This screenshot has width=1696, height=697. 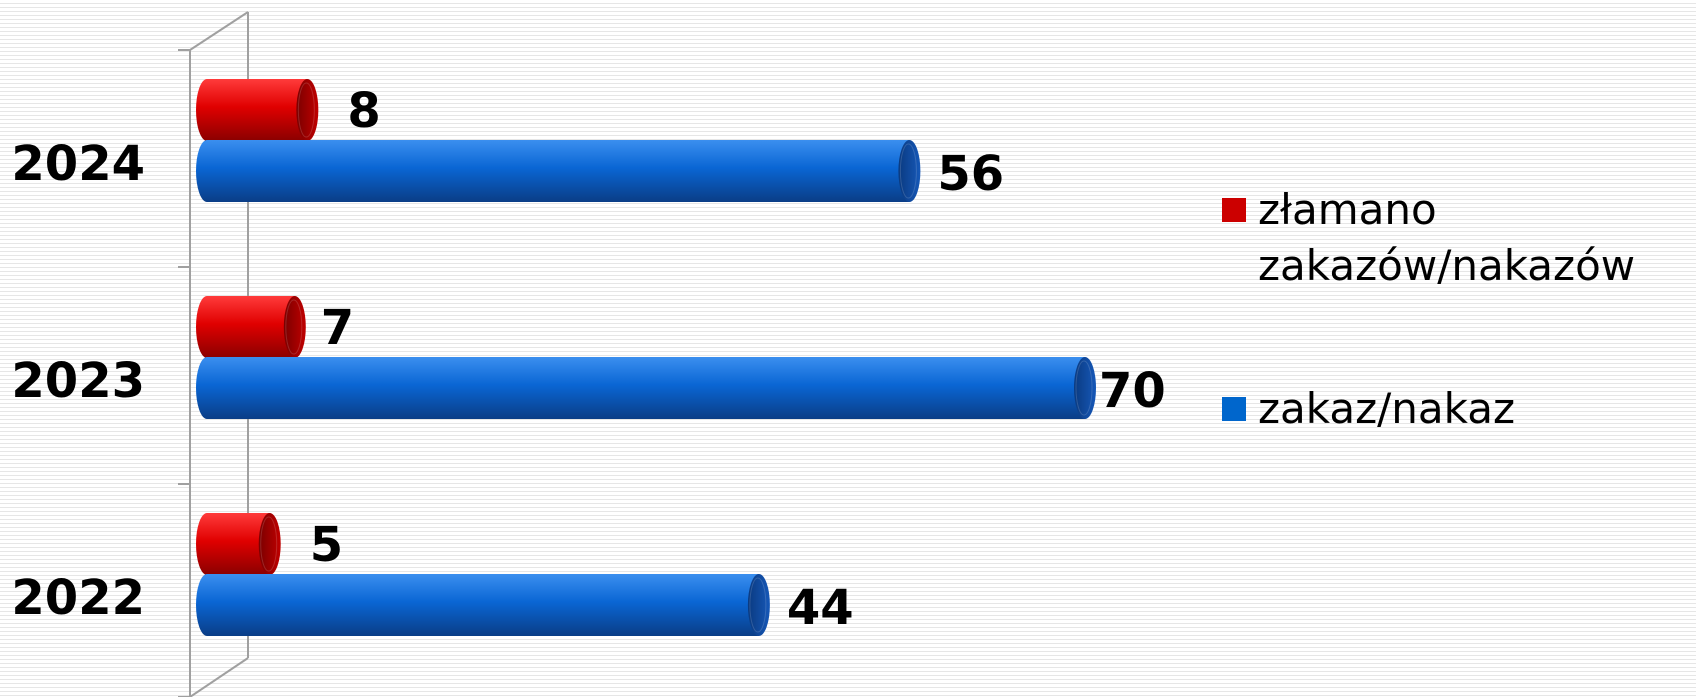 What do you see at coordinates (1428, 237) in the screenshot?
I see `legend-item: złamano zakazów/nakazów` at bounding box center [1428, 237].